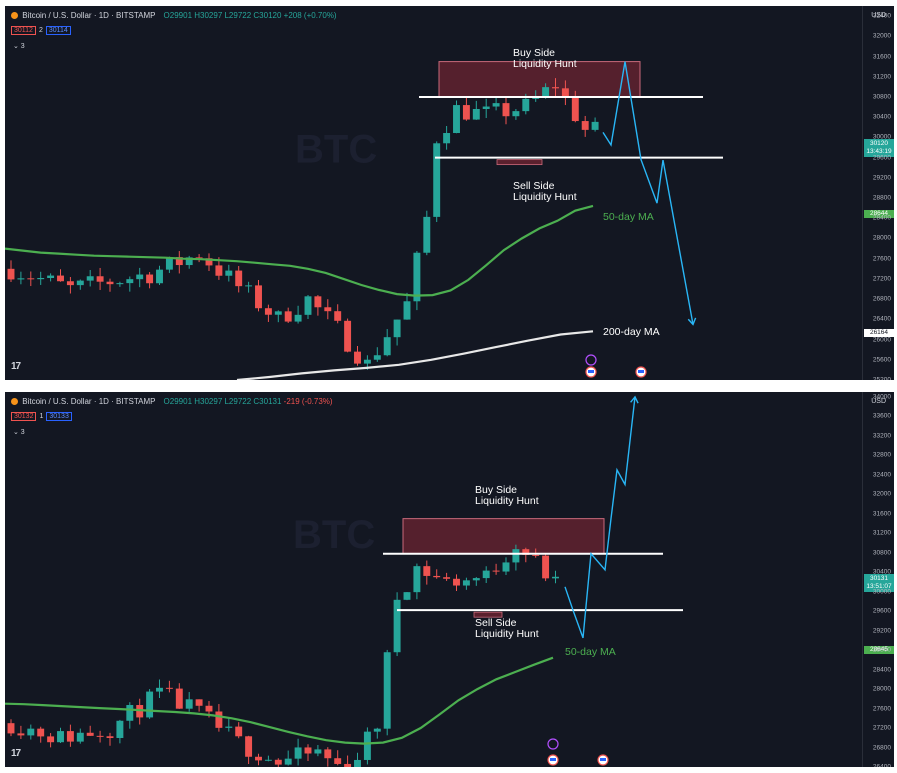 The height and width of the screenshot is (773, 897). Describe the element at coordinates (879, 583) in the screenshot. I see `last-price-tag: 30131 13:51:07` at that location.